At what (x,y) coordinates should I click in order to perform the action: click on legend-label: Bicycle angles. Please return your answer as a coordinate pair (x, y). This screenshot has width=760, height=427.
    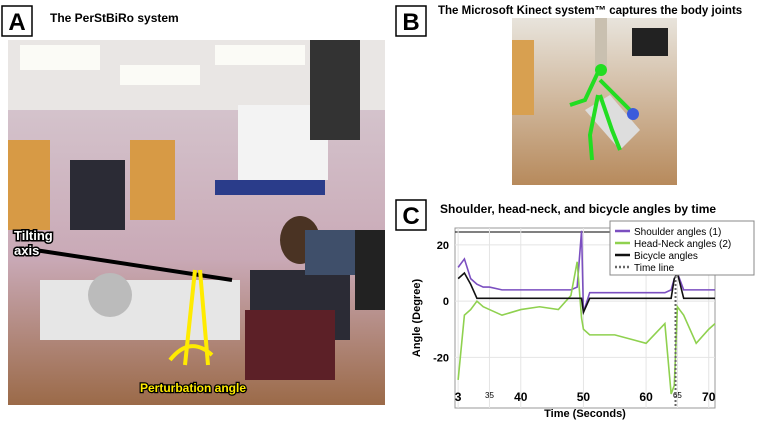
    Looking at the image, I should click on (666, 256).